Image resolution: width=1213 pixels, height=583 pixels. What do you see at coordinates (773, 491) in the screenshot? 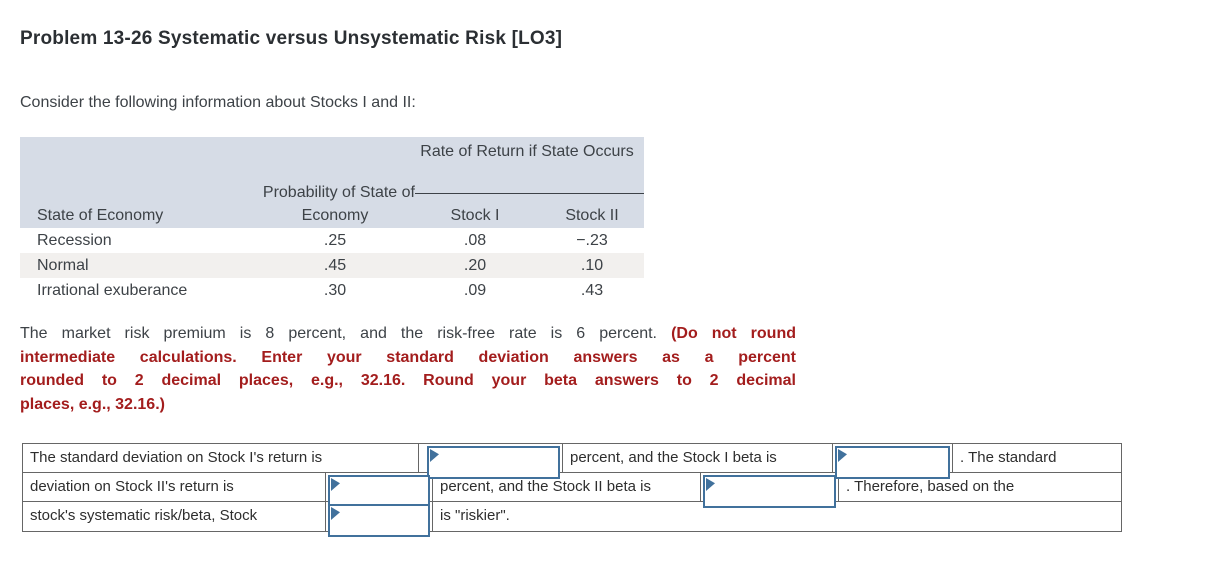
I see `stock2-beta-input` at bounding box center [773, 491].